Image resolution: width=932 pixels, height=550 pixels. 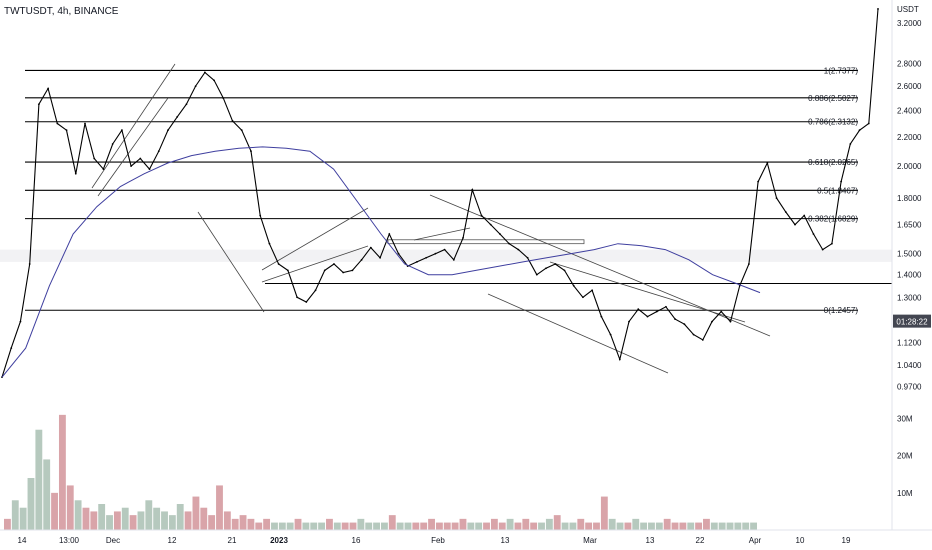 I want to click on volume-tick-label: 30M, so click(x=905, y=419).